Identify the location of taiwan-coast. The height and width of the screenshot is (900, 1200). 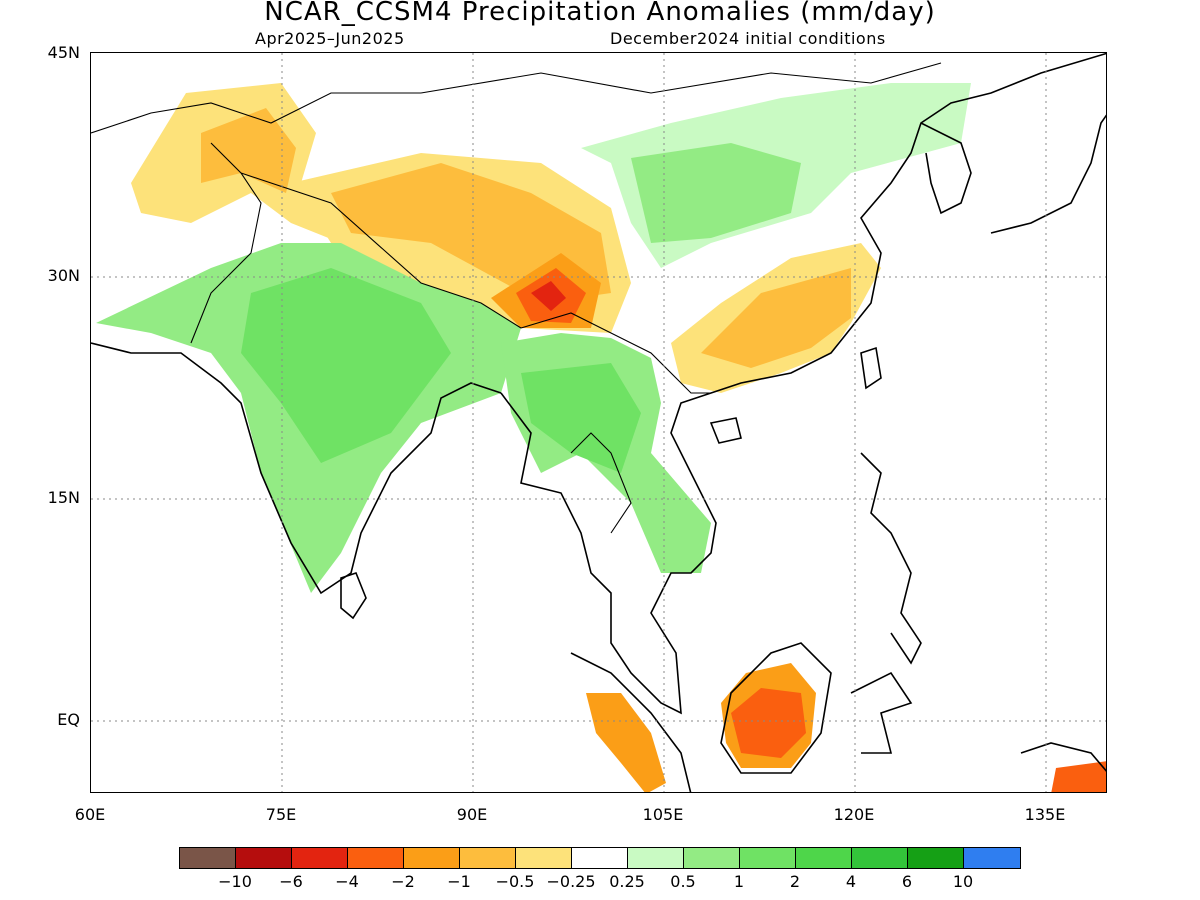
(871, 368).